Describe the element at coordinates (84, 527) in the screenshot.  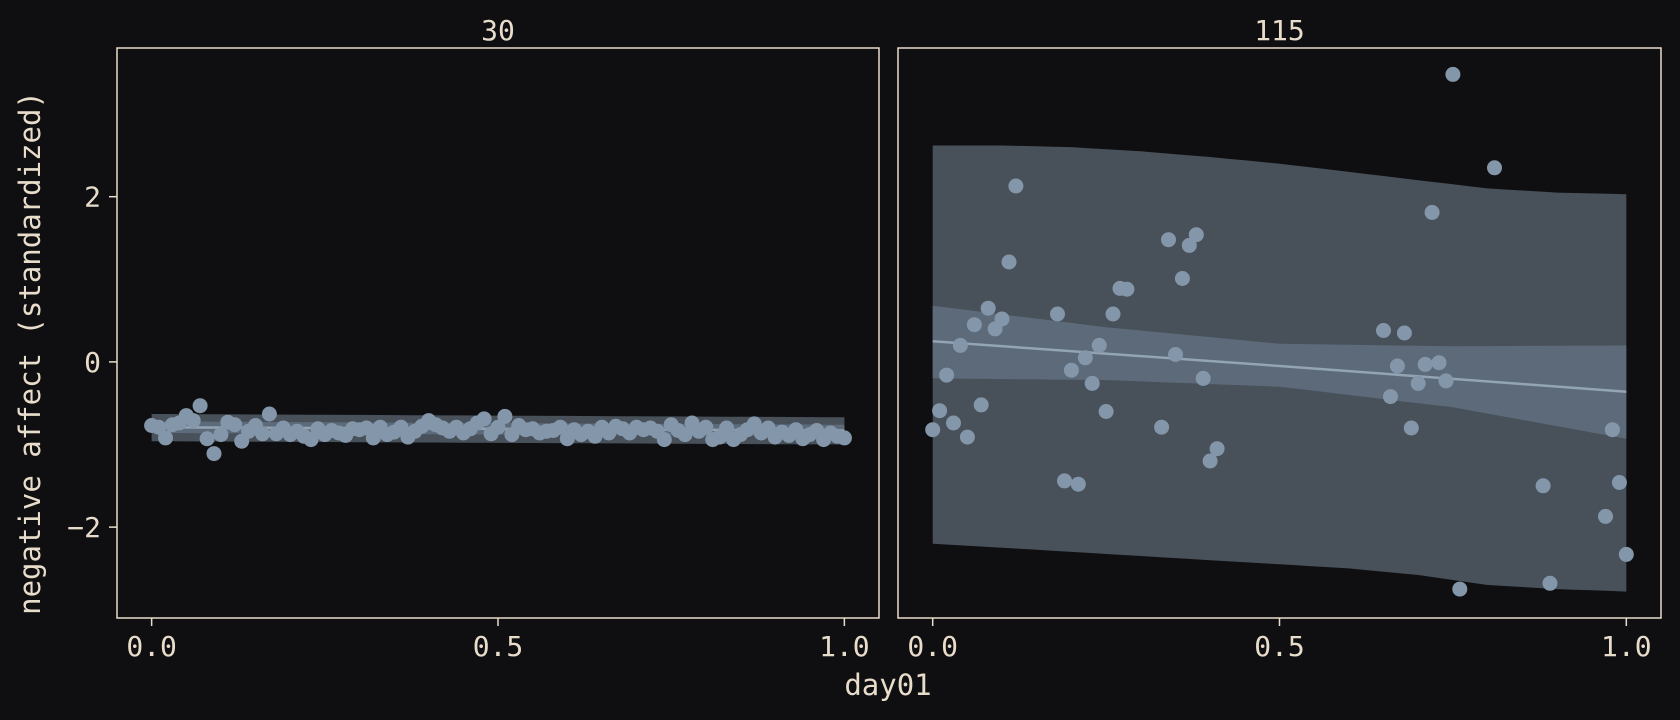
I see `y-tick-label: −2` at that location.